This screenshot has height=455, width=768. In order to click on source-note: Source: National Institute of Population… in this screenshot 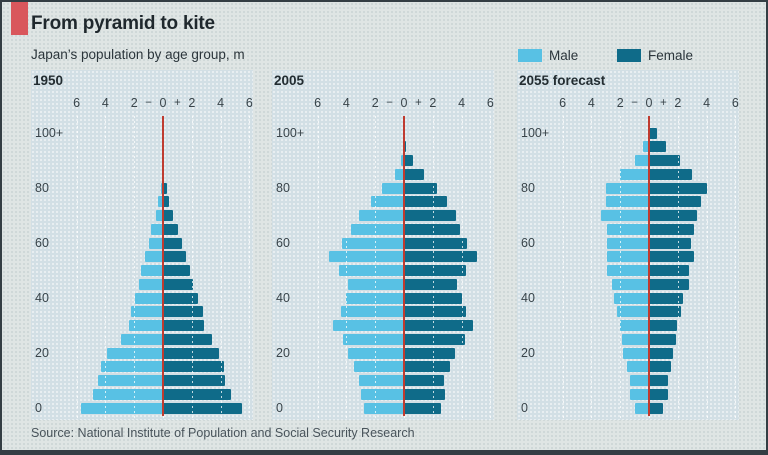, I will do `click(223, 433)`.